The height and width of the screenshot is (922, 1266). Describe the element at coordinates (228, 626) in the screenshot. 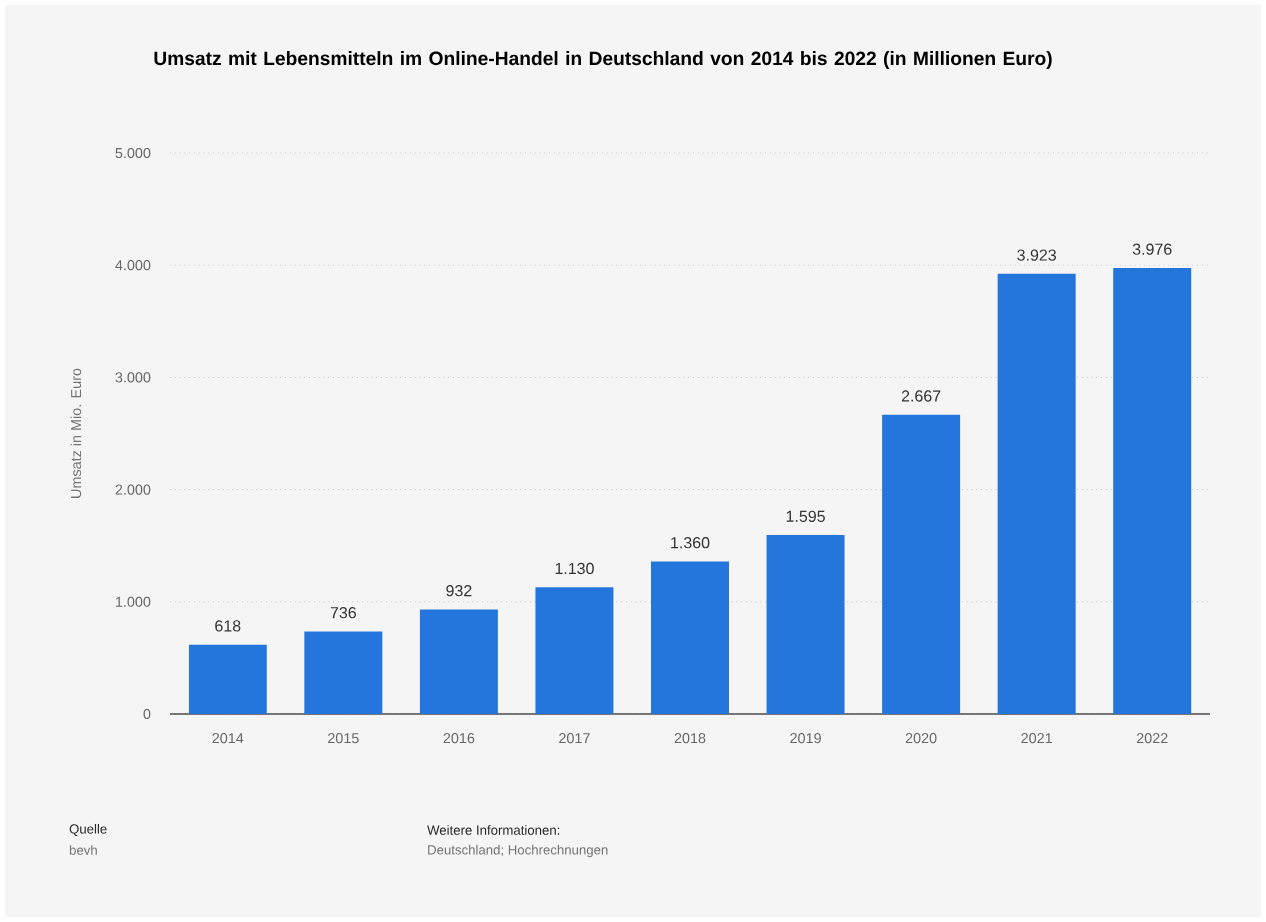

I see `data-label: 618` at that location.